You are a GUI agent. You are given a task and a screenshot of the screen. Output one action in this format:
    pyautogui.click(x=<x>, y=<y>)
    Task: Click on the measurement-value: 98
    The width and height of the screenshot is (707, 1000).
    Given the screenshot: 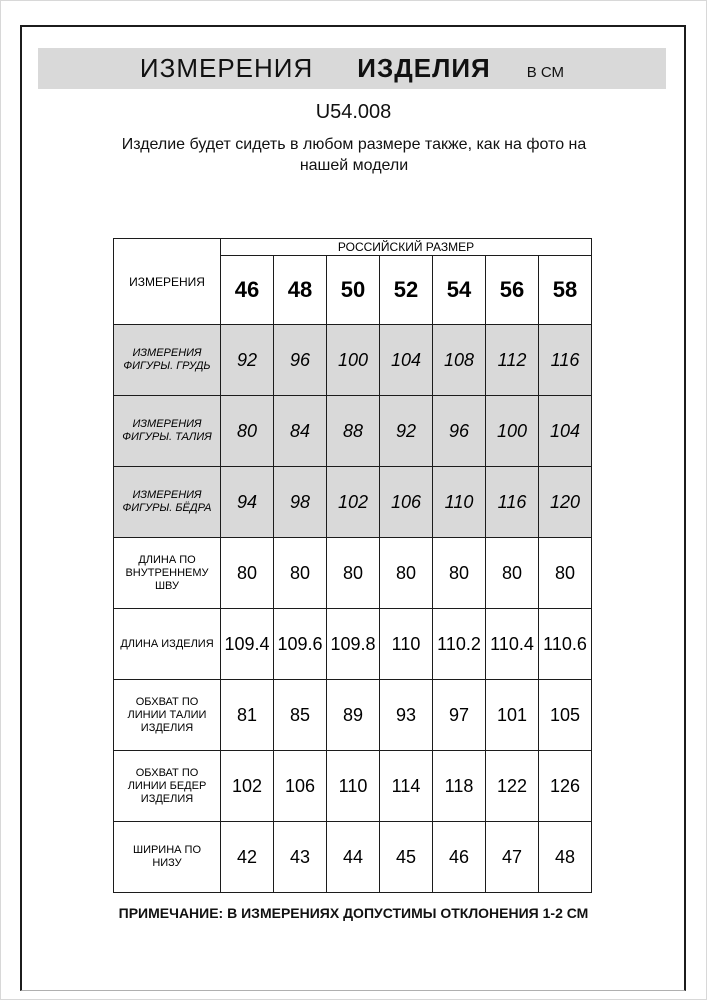 What is the action you would take?
    pyautogui.click(x=300, y=502)
    